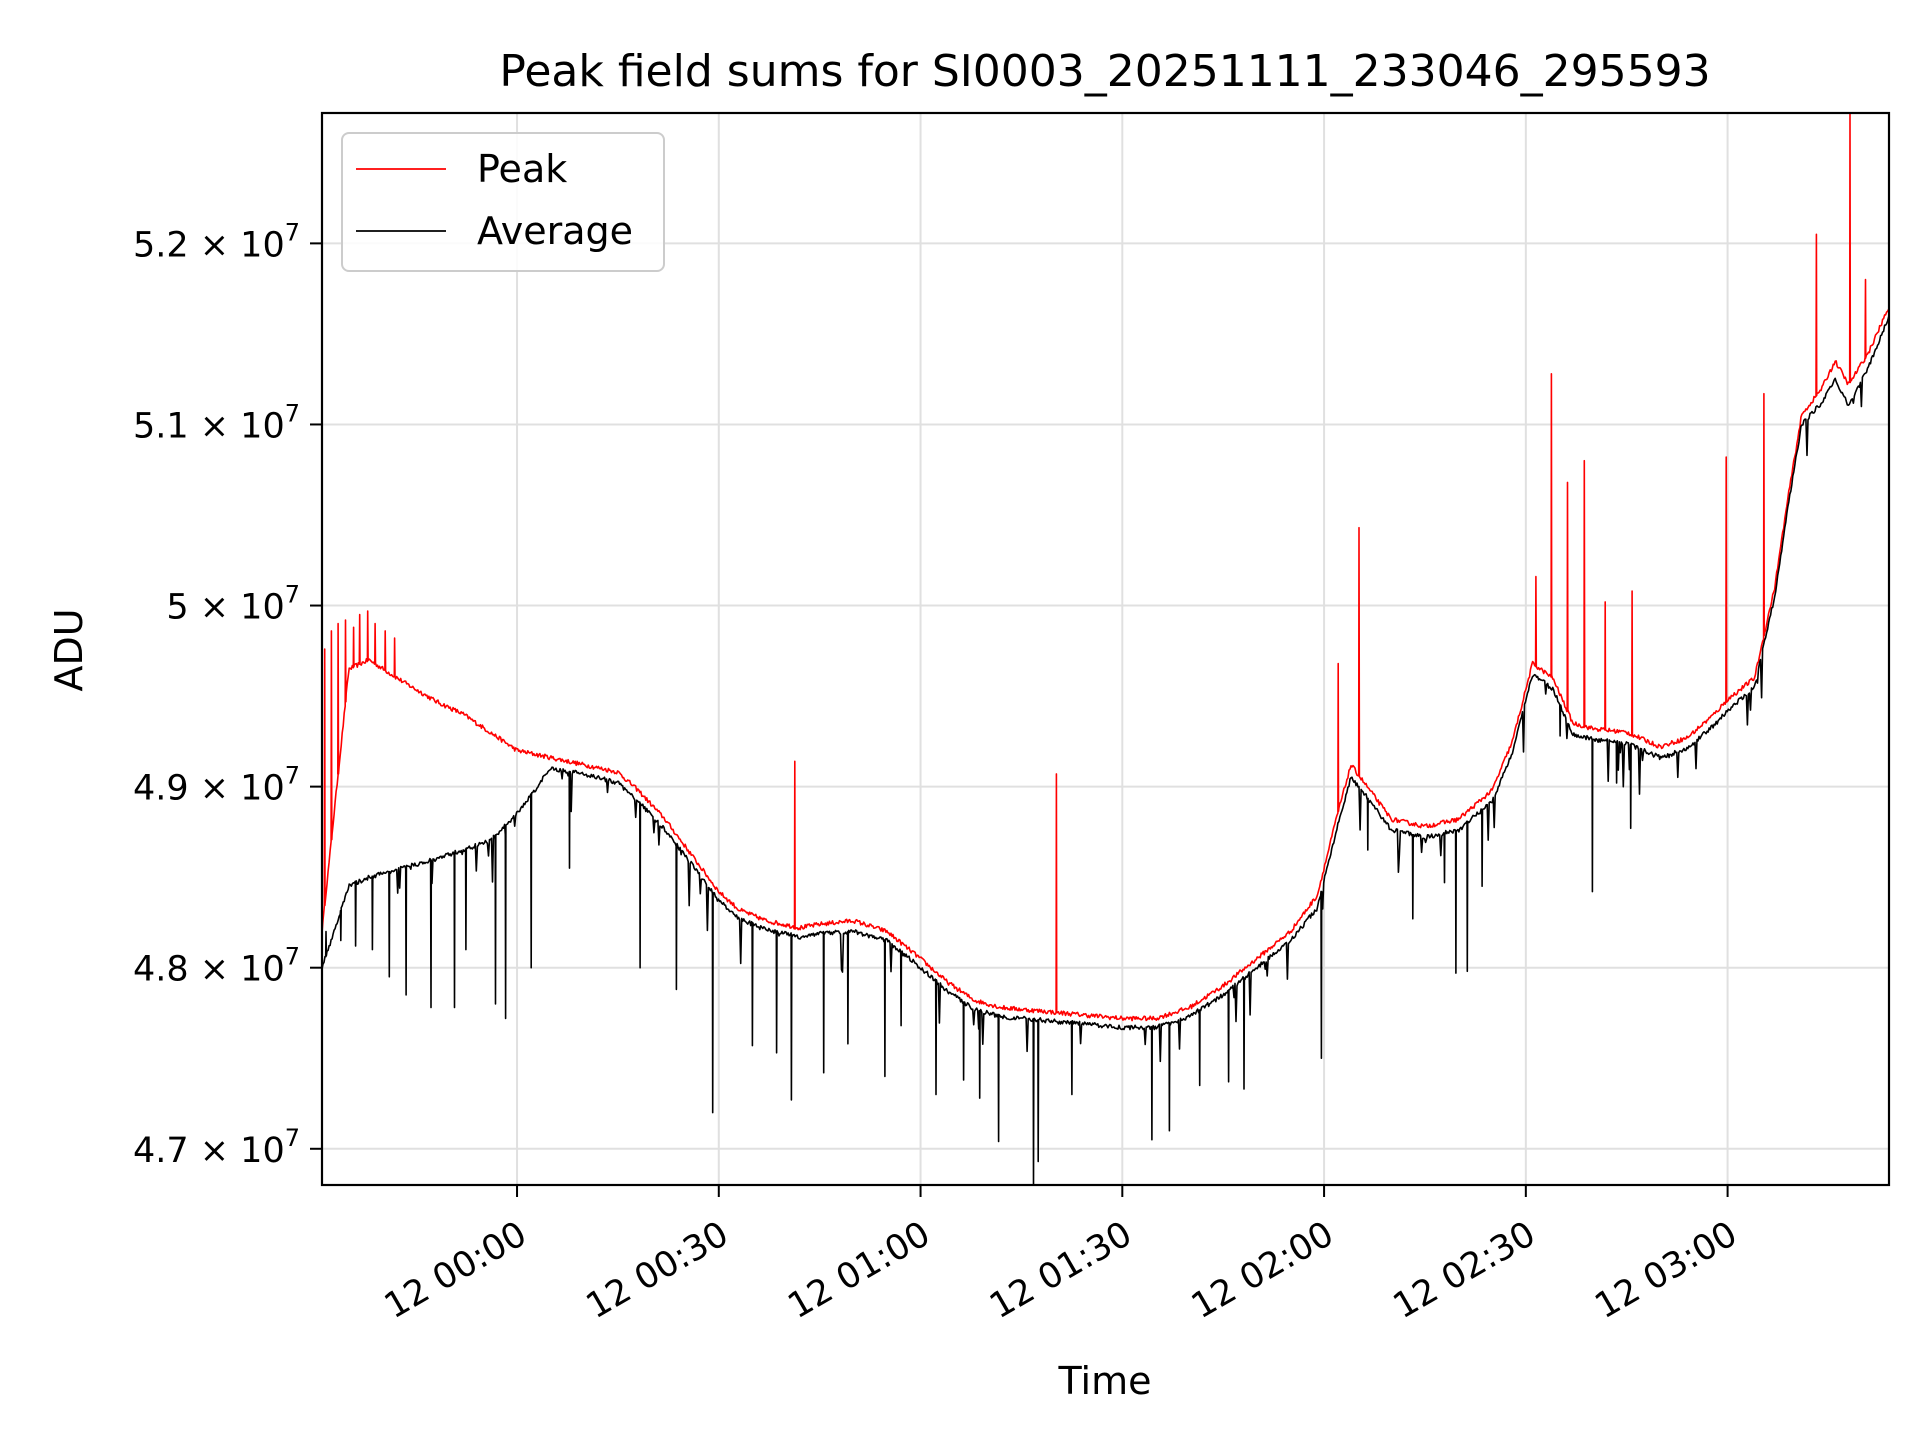 This screenshot has width=1920, height=1440. Describe the element at coordinates (555, 231) in the screenshot. I see `legend-label-average: Average` at that location.